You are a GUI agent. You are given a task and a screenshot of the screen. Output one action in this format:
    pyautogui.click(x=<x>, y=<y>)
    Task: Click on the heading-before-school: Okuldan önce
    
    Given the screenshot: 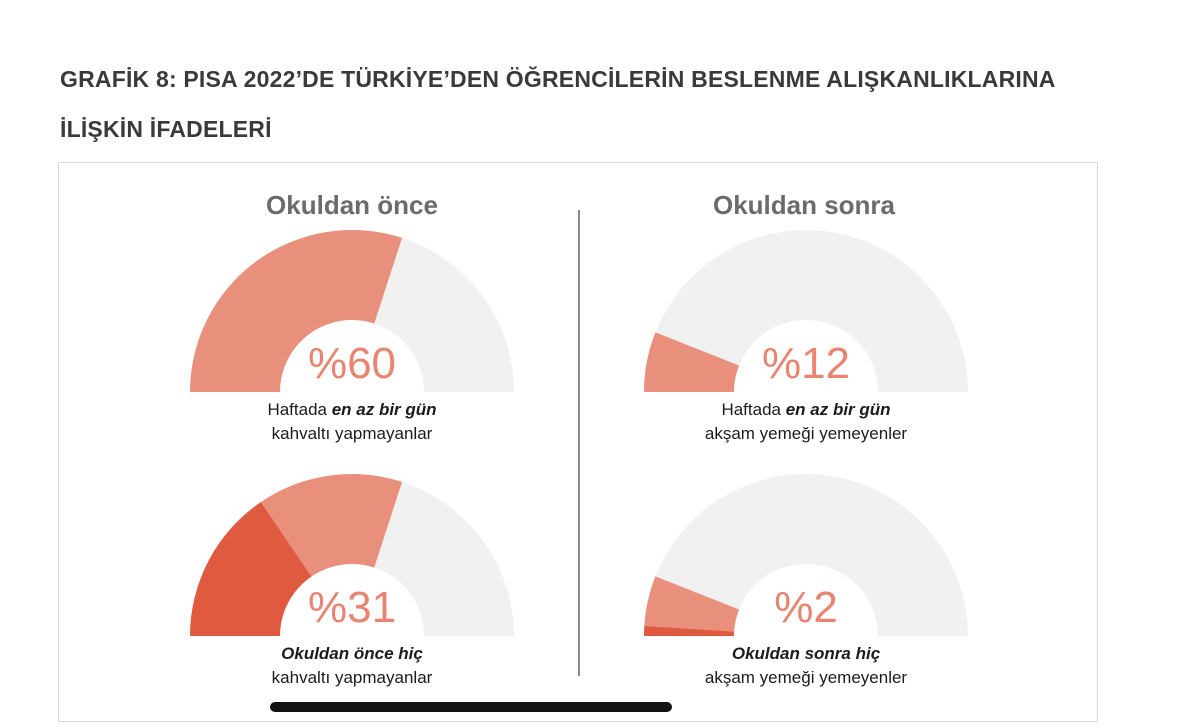 What is the action you would take?
    pyautogui.click(x=352, y=205)
    